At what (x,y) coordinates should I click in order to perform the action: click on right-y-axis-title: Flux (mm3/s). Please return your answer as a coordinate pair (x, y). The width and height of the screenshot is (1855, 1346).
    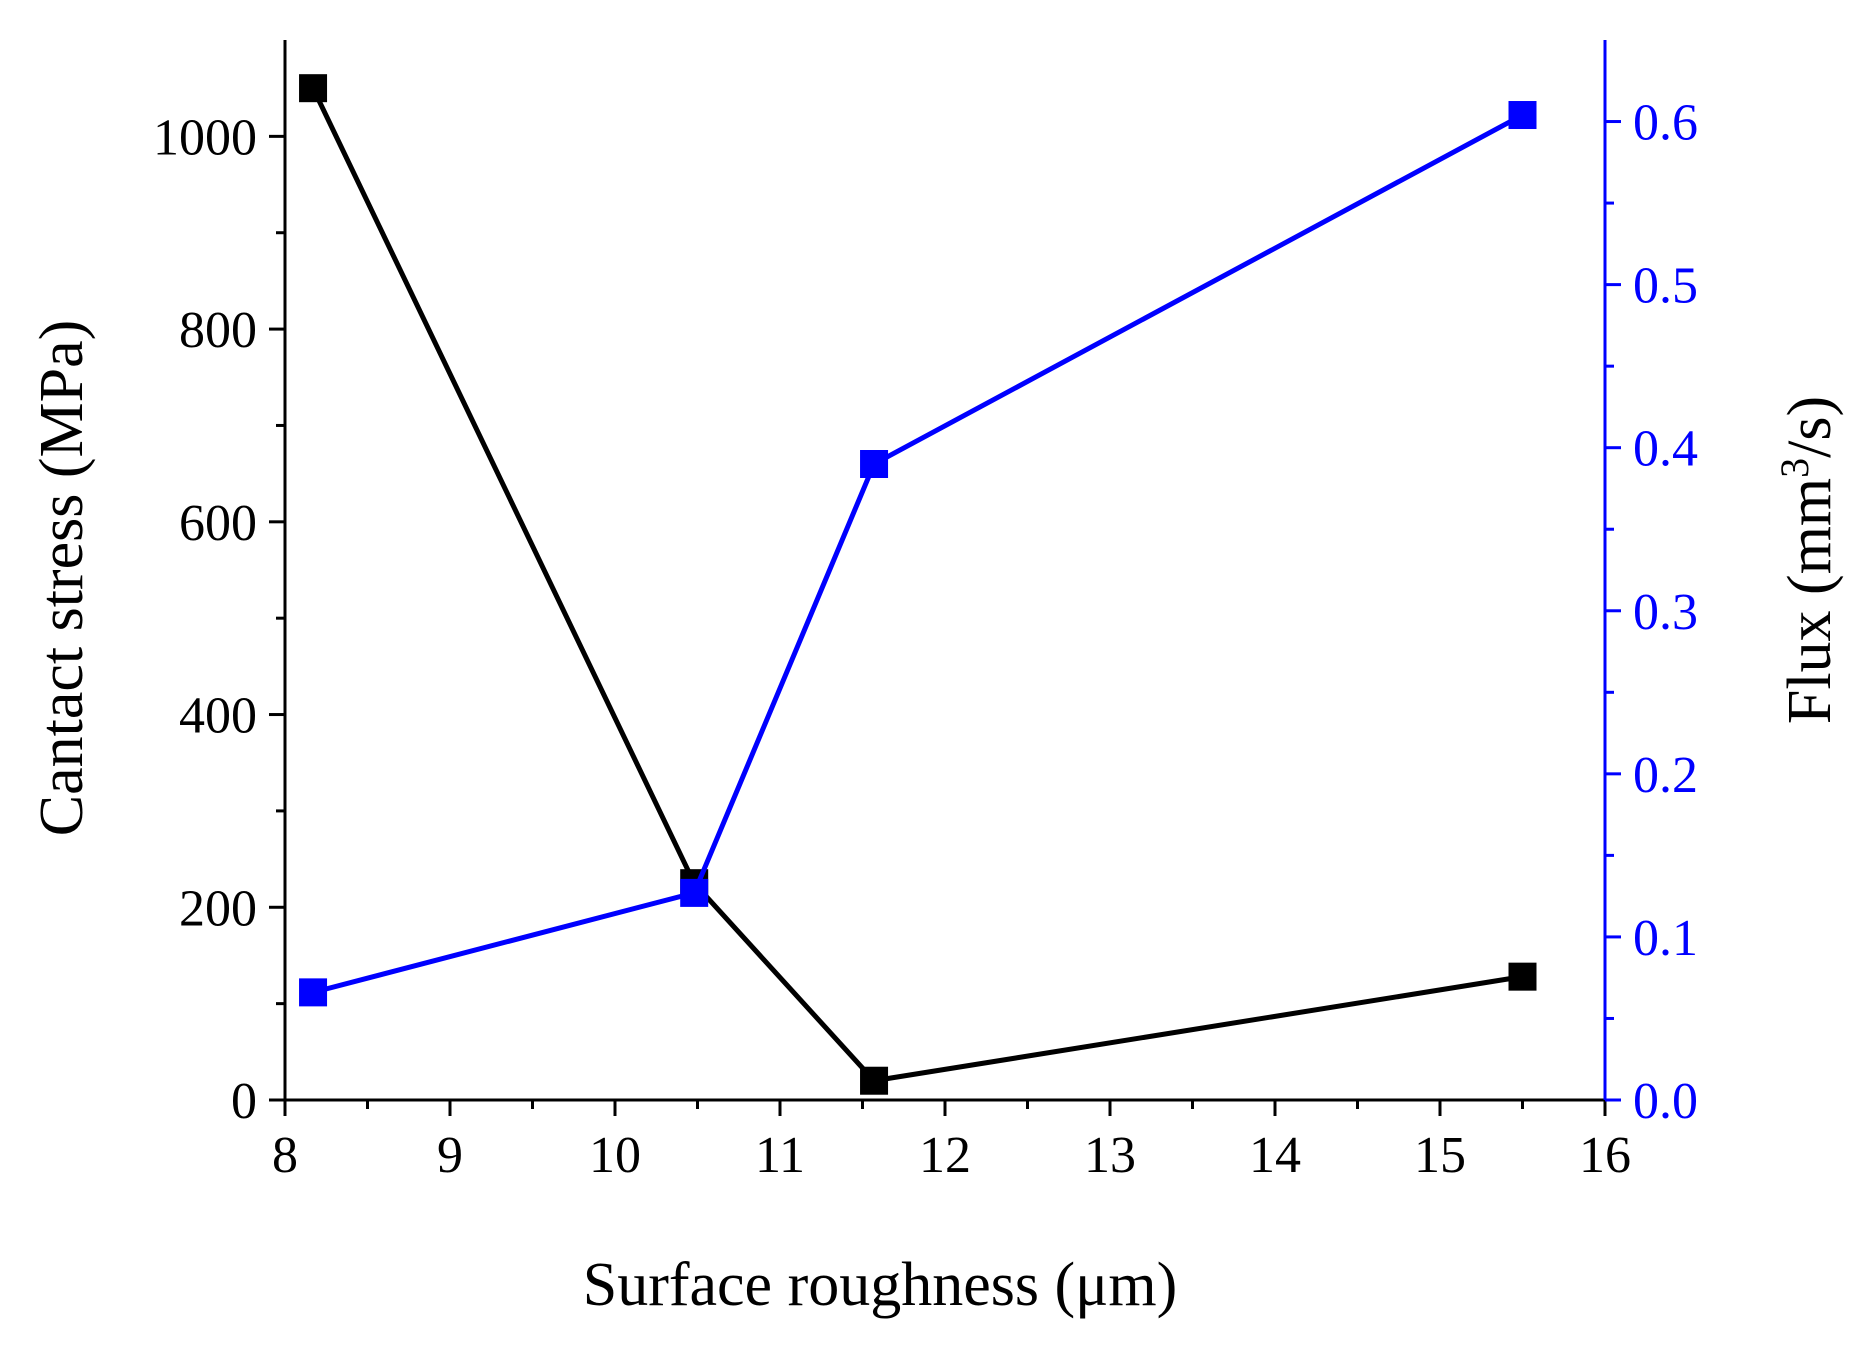
    Looking at the image, I should click on (1808, 560).